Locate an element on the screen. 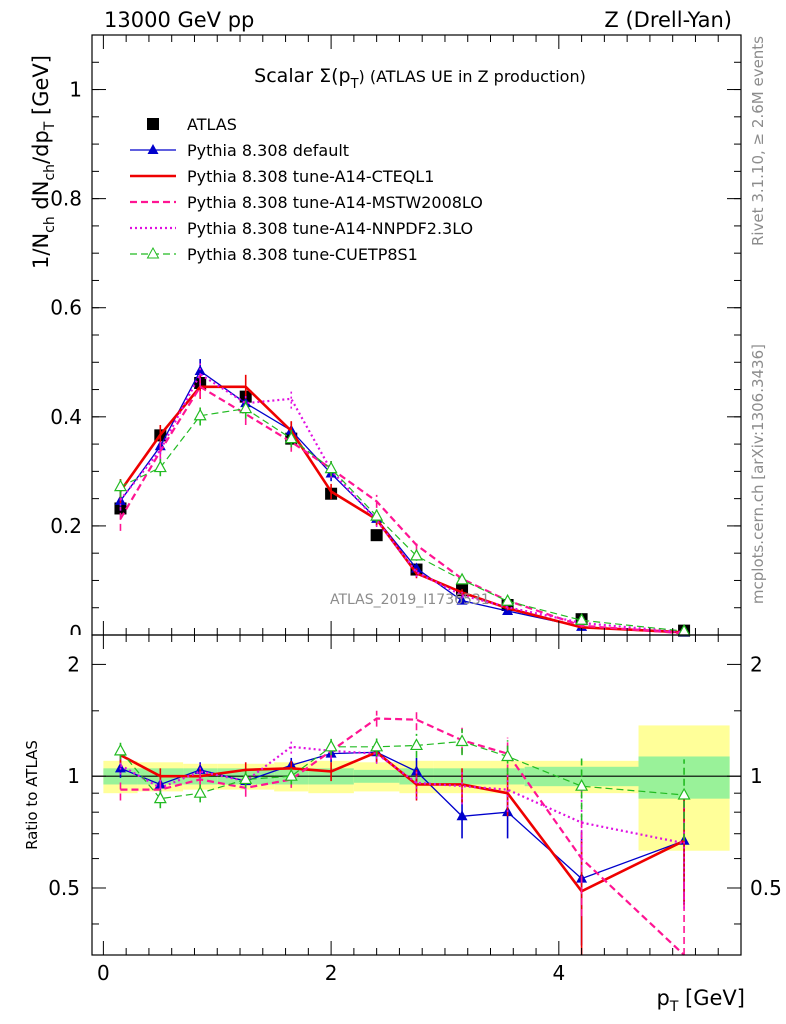  ylabel-part: [GeV] is located at coordinates (41, 88).